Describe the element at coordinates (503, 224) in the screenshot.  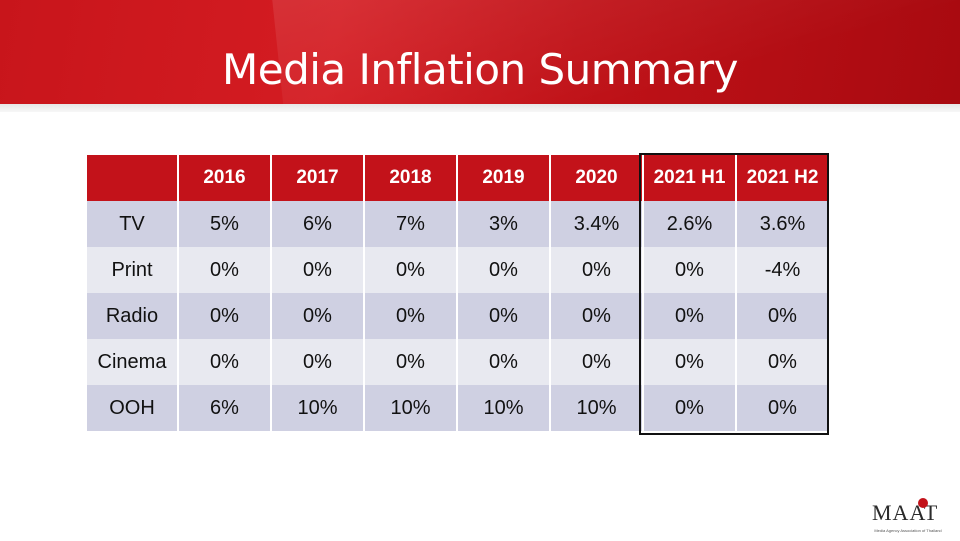
I see `table-cell: 3%` at that location.